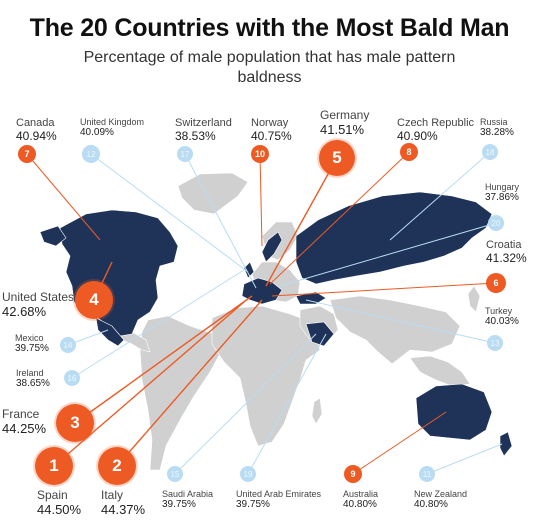  What do you see at coordinates (399, 443) in the screenshot?
I see `leader-line-australia` at bounding box center [399, 443].